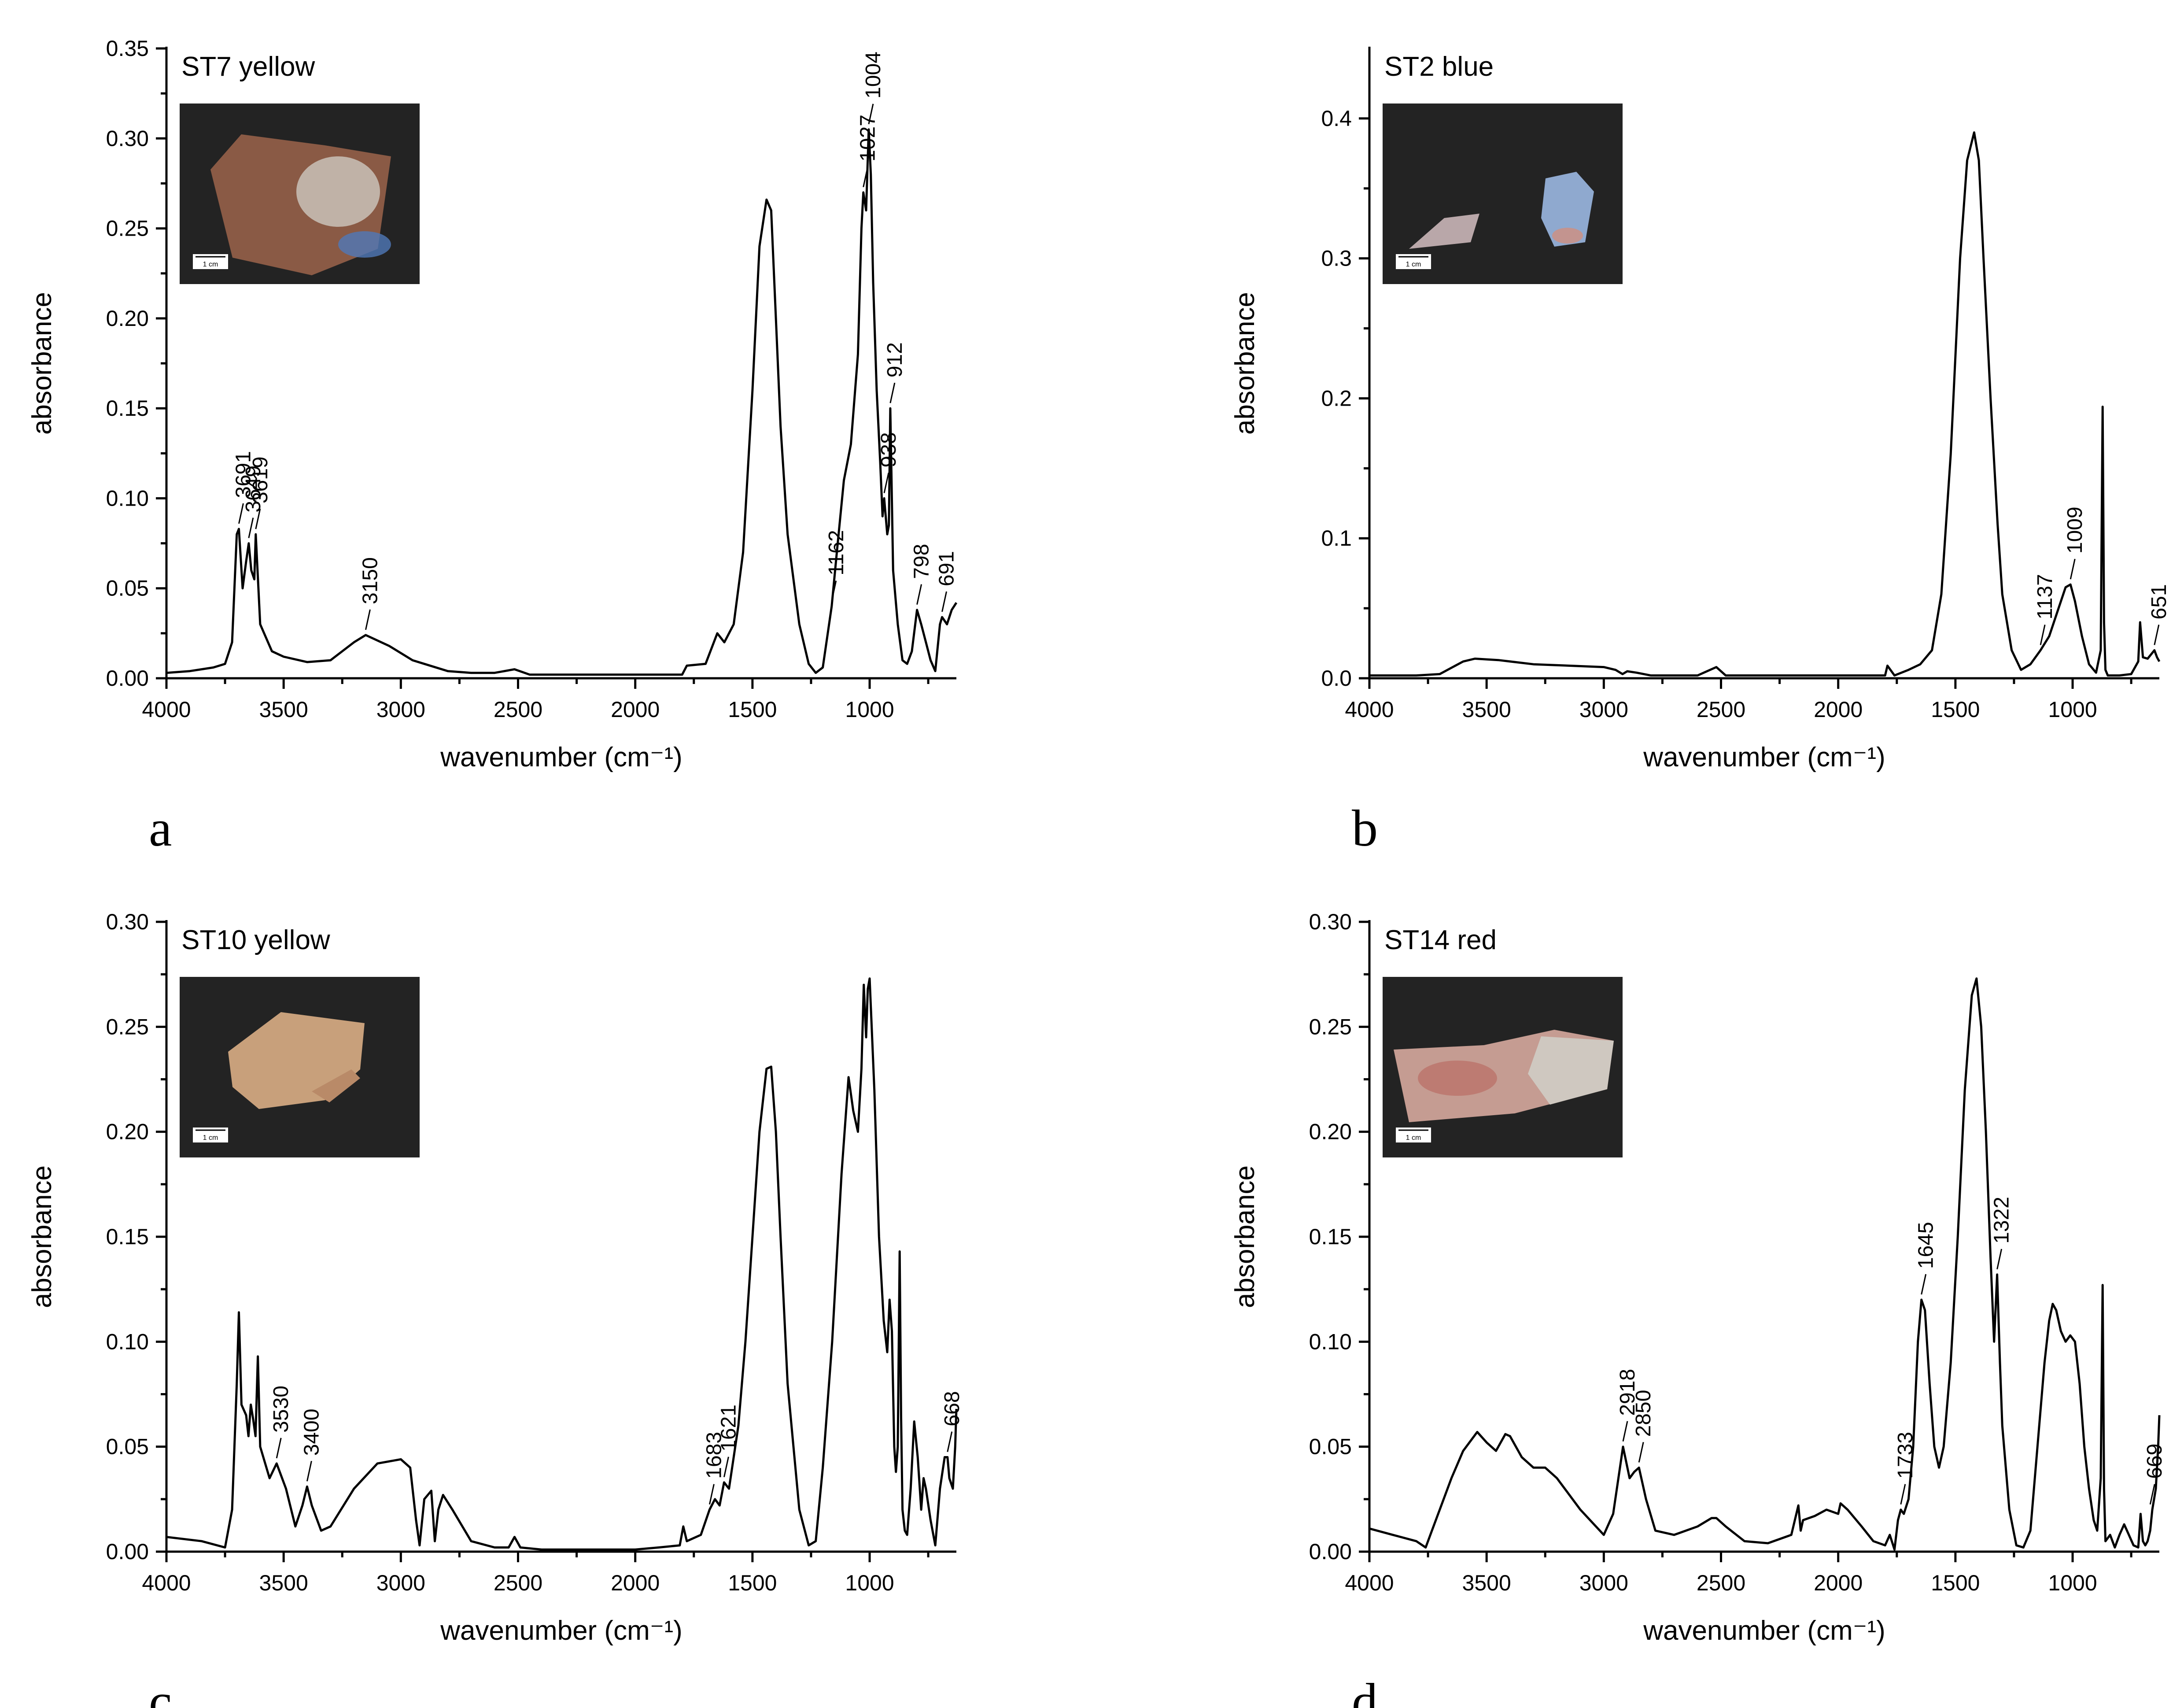  Describe the element at coordinates (255, 940) in the screenshot. I see `panel-title: ST10 yellow` at that location.